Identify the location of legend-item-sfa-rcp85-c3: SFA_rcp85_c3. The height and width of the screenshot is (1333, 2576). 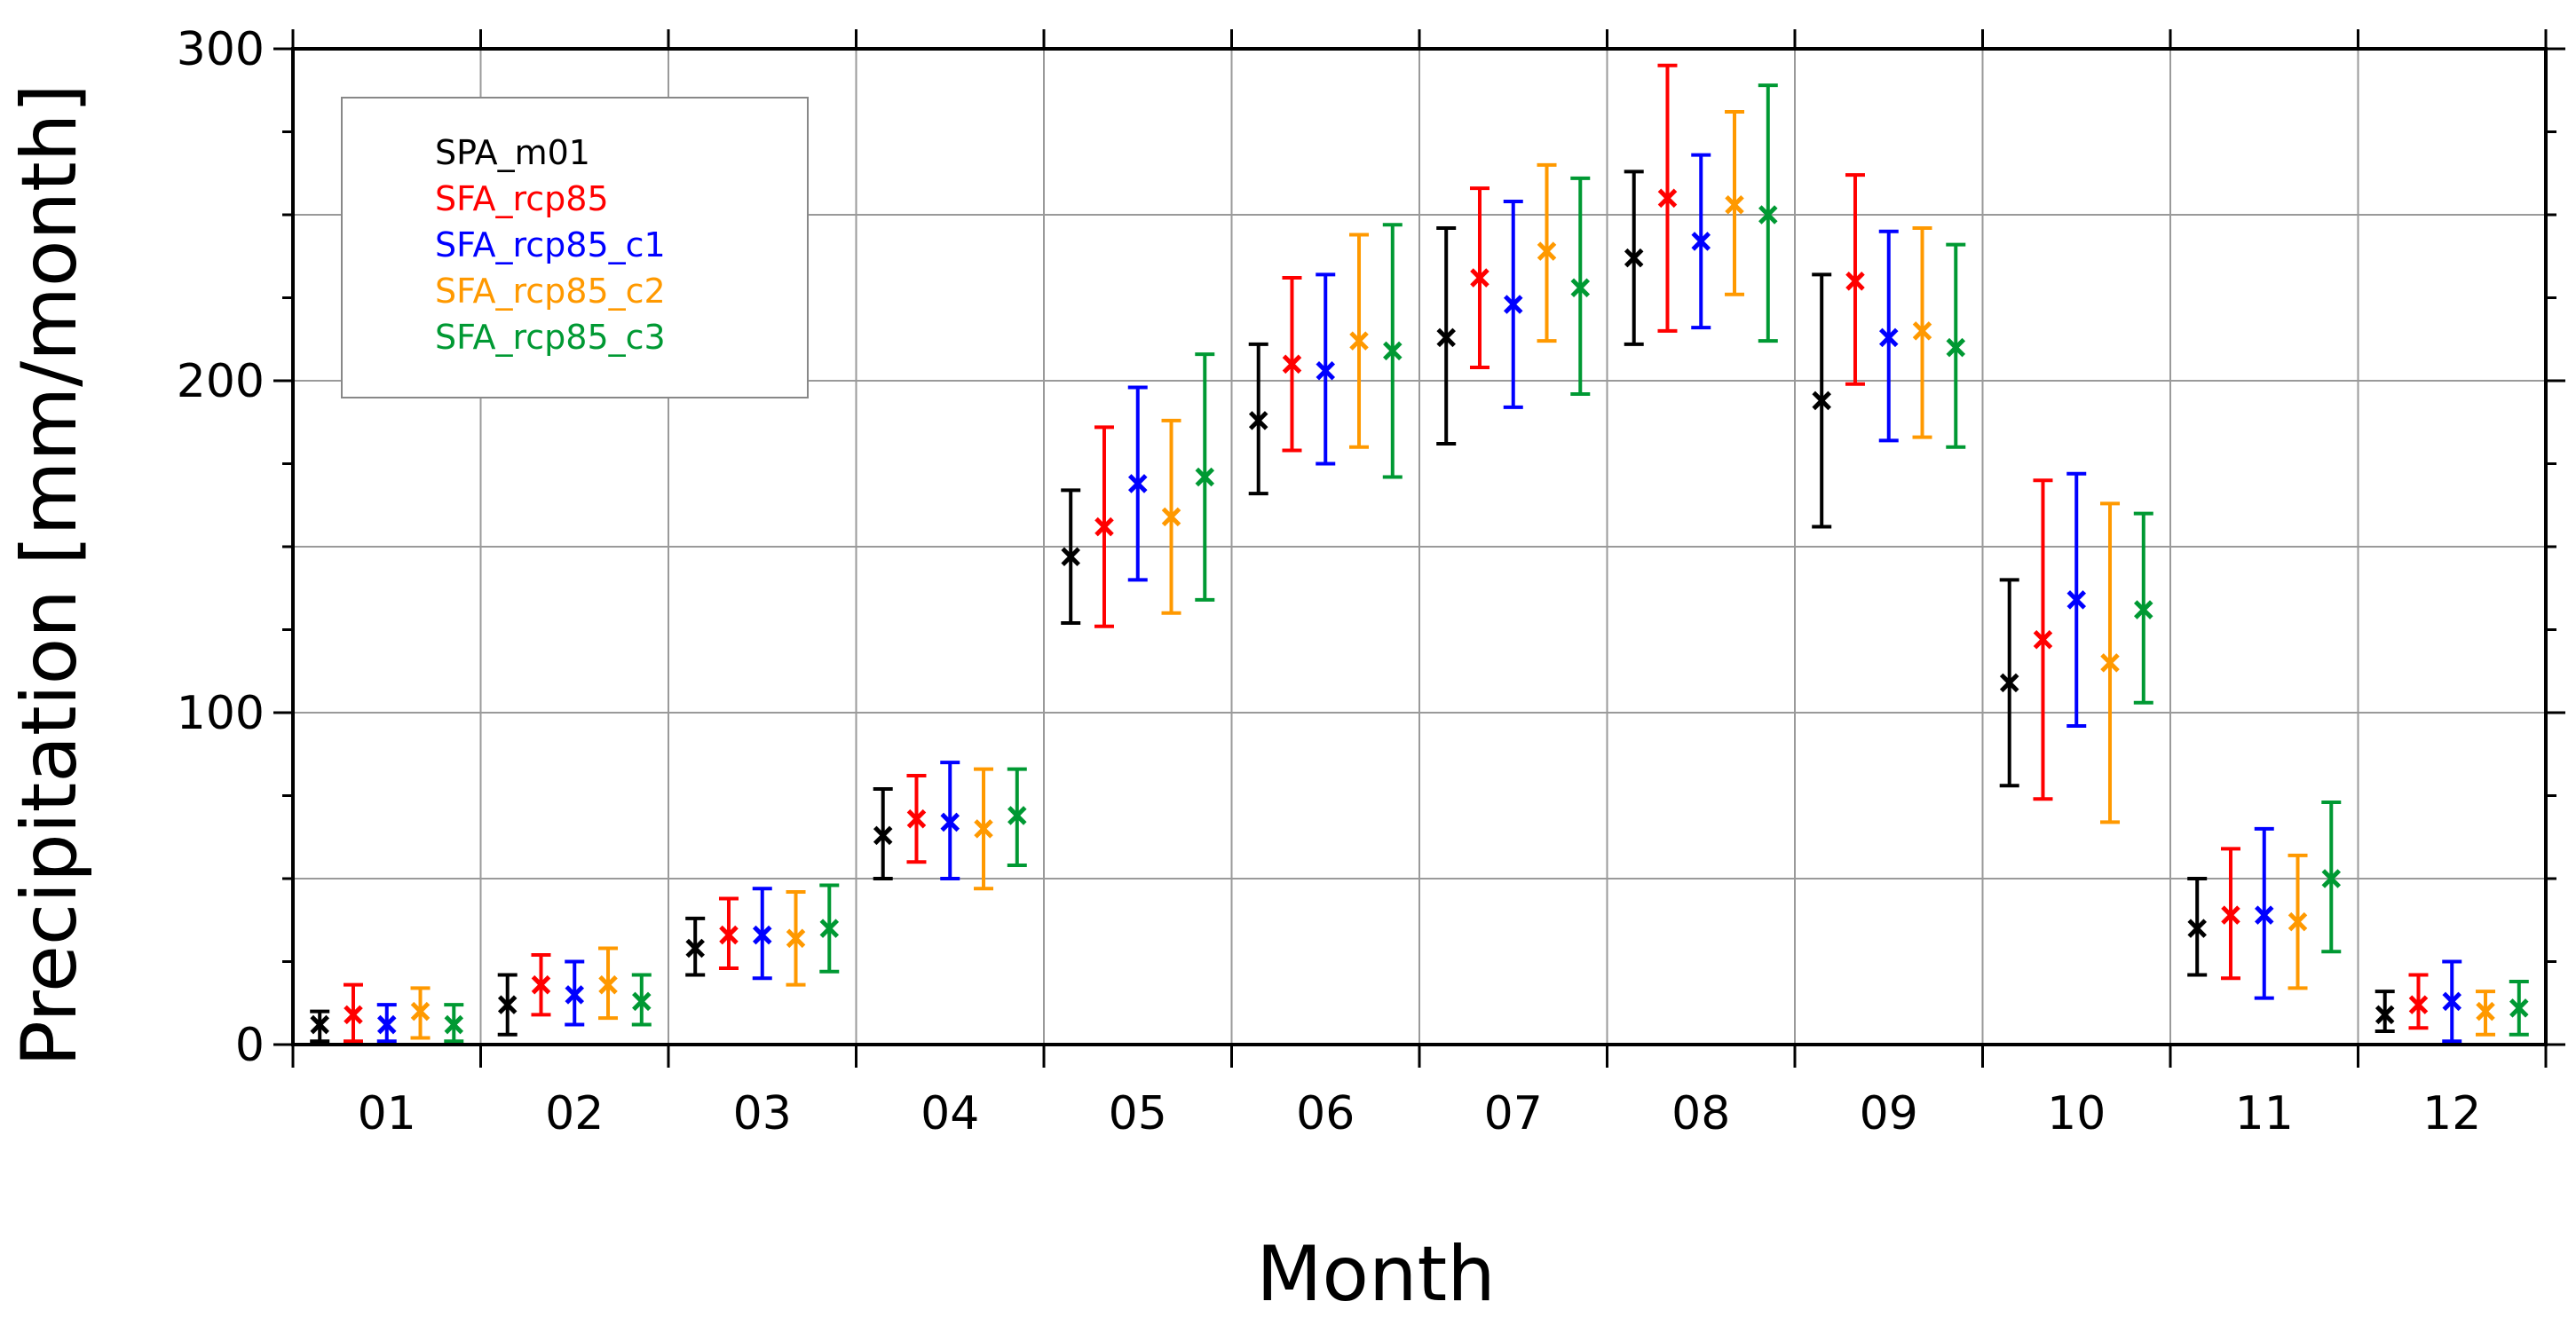
(550, 337).